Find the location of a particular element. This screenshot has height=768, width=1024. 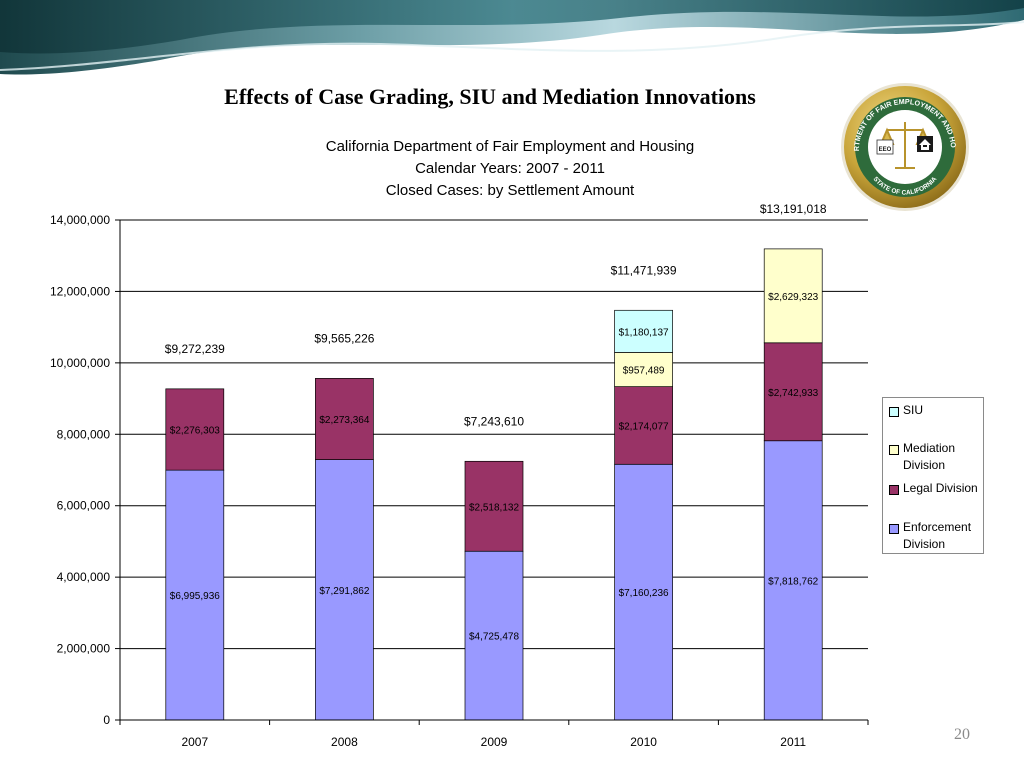

y-tick-label: 10,000,000 is located at coordinates (80, 363).